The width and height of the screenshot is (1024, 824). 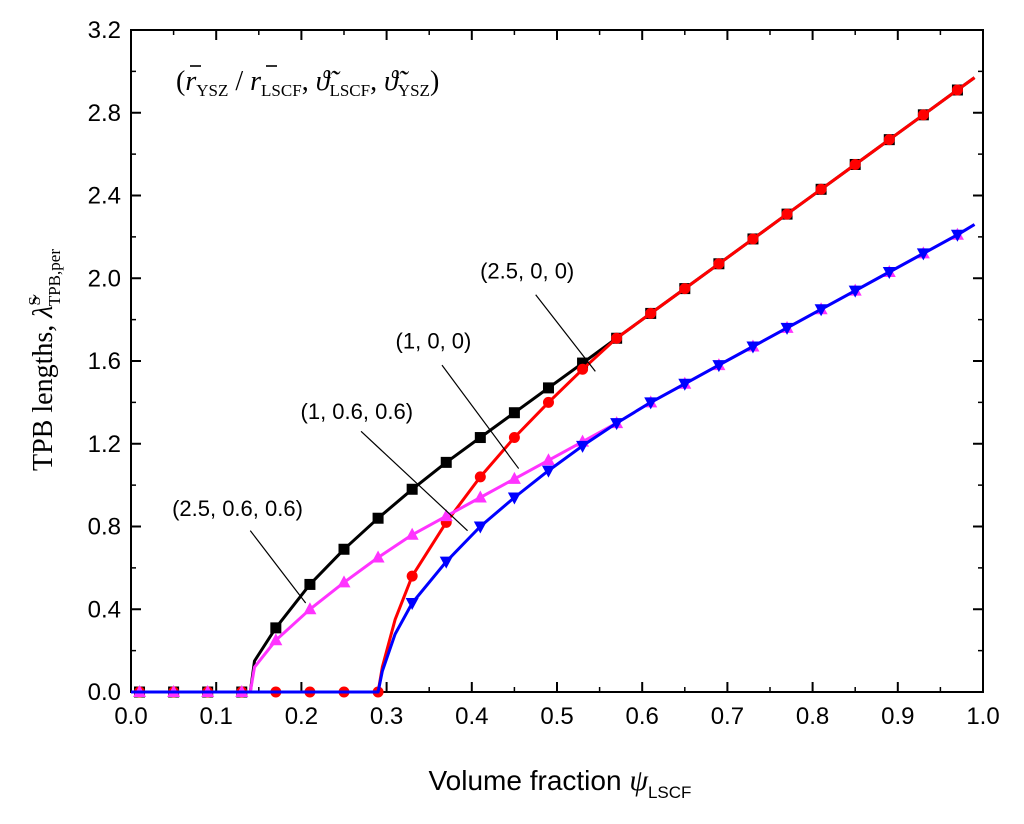 I want to click on x-tick-label: 0.8, so click(x=812, y=716).